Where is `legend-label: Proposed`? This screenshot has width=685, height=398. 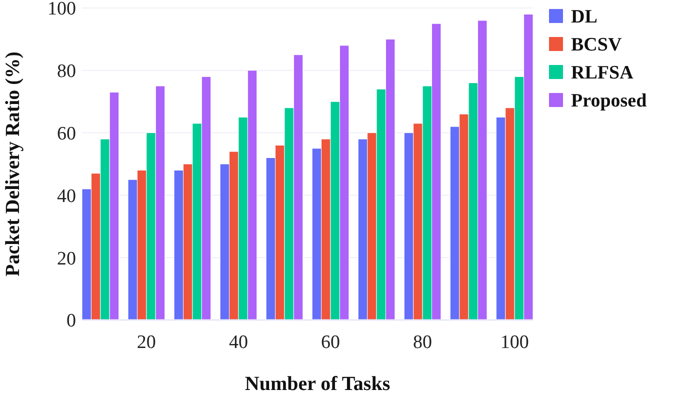 legend-label: Proposed is located at coordinates (609, 101).